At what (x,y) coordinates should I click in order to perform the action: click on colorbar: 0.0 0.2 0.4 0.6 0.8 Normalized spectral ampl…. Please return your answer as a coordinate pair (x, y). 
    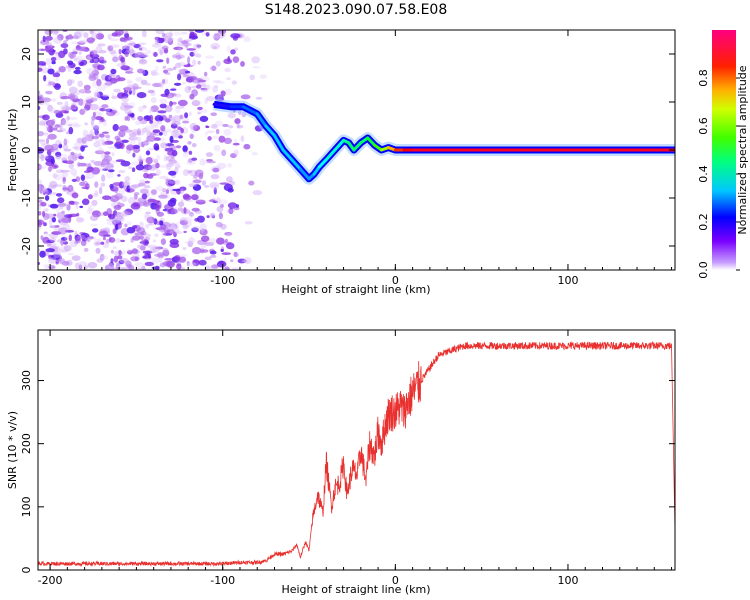
    Looking at the image, I should click on (723, 154).